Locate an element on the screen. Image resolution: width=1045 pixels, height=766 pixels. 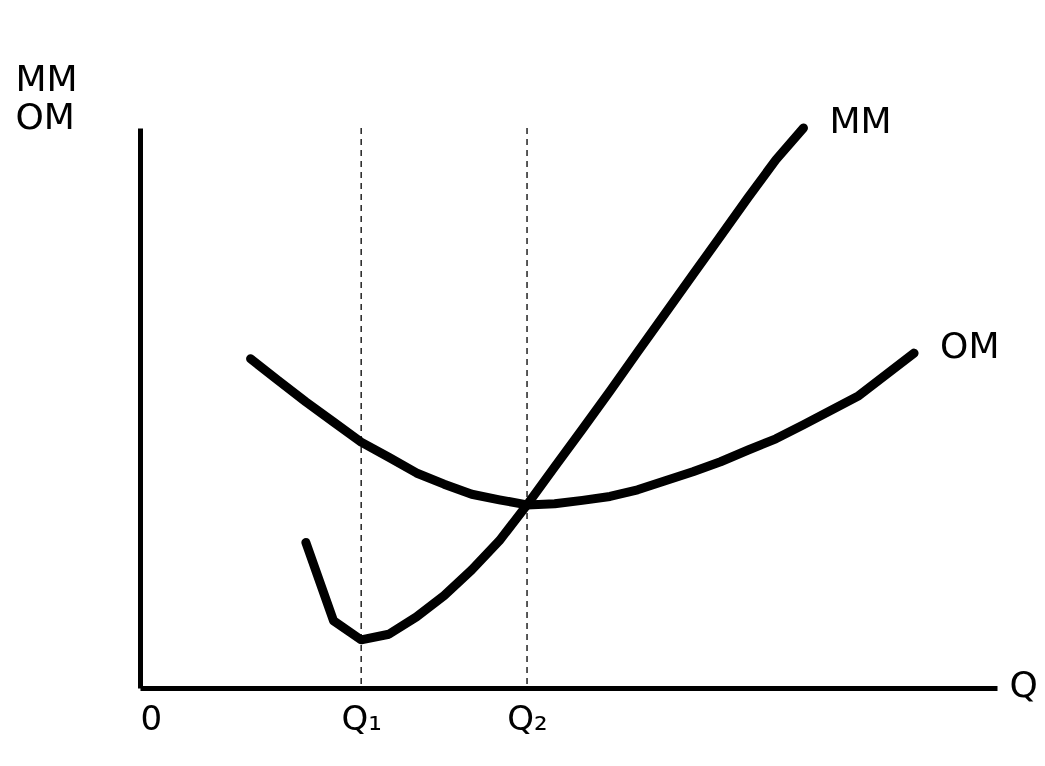
x-tick-label: 0 is located at coordinates (151, 717).